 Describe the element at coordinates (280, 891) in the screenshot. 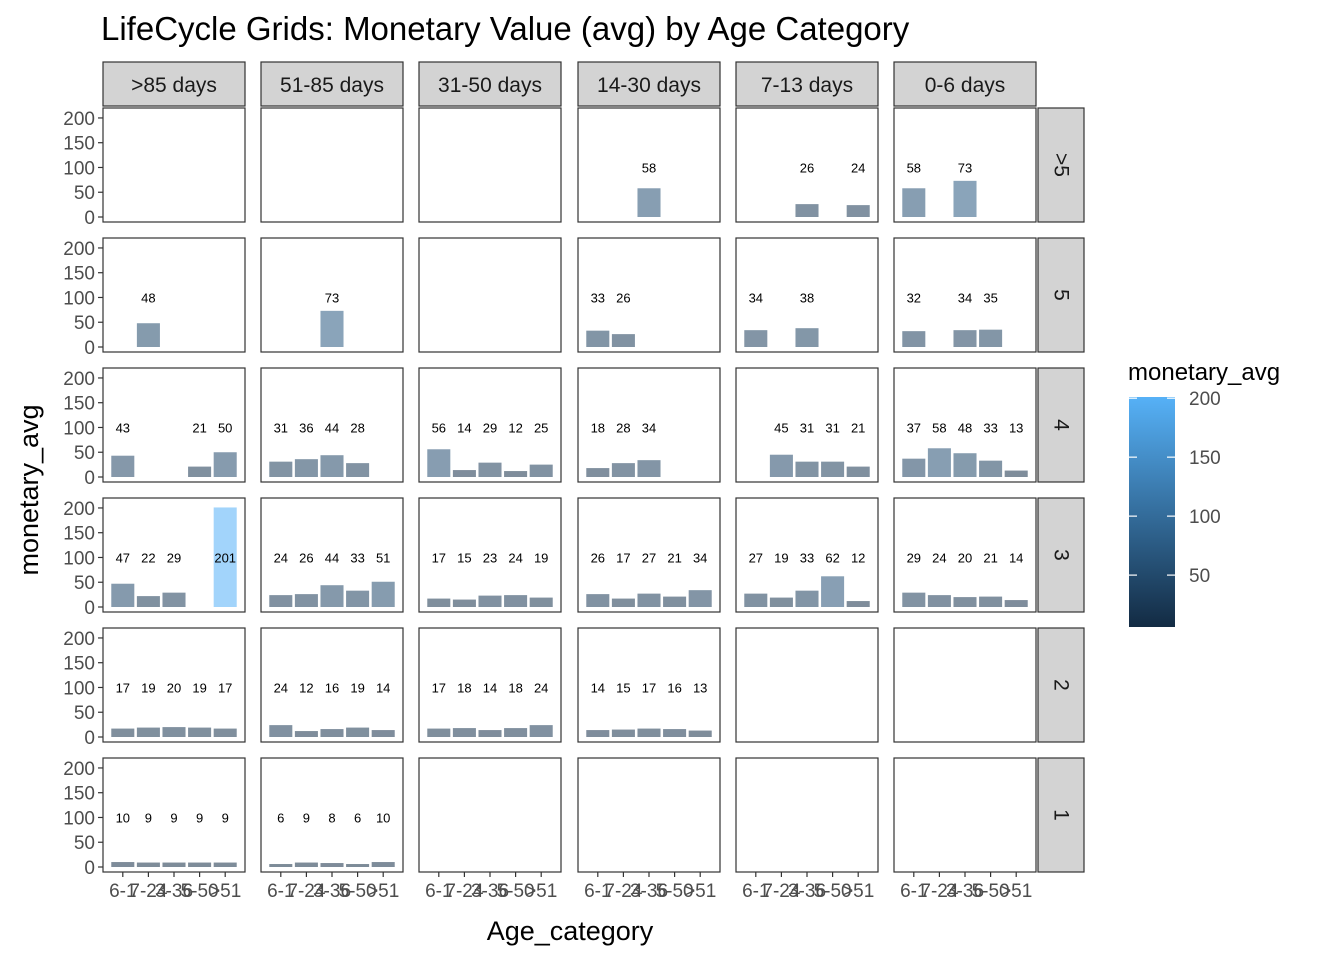

I see `x-tick-label: 6-1` at that location.